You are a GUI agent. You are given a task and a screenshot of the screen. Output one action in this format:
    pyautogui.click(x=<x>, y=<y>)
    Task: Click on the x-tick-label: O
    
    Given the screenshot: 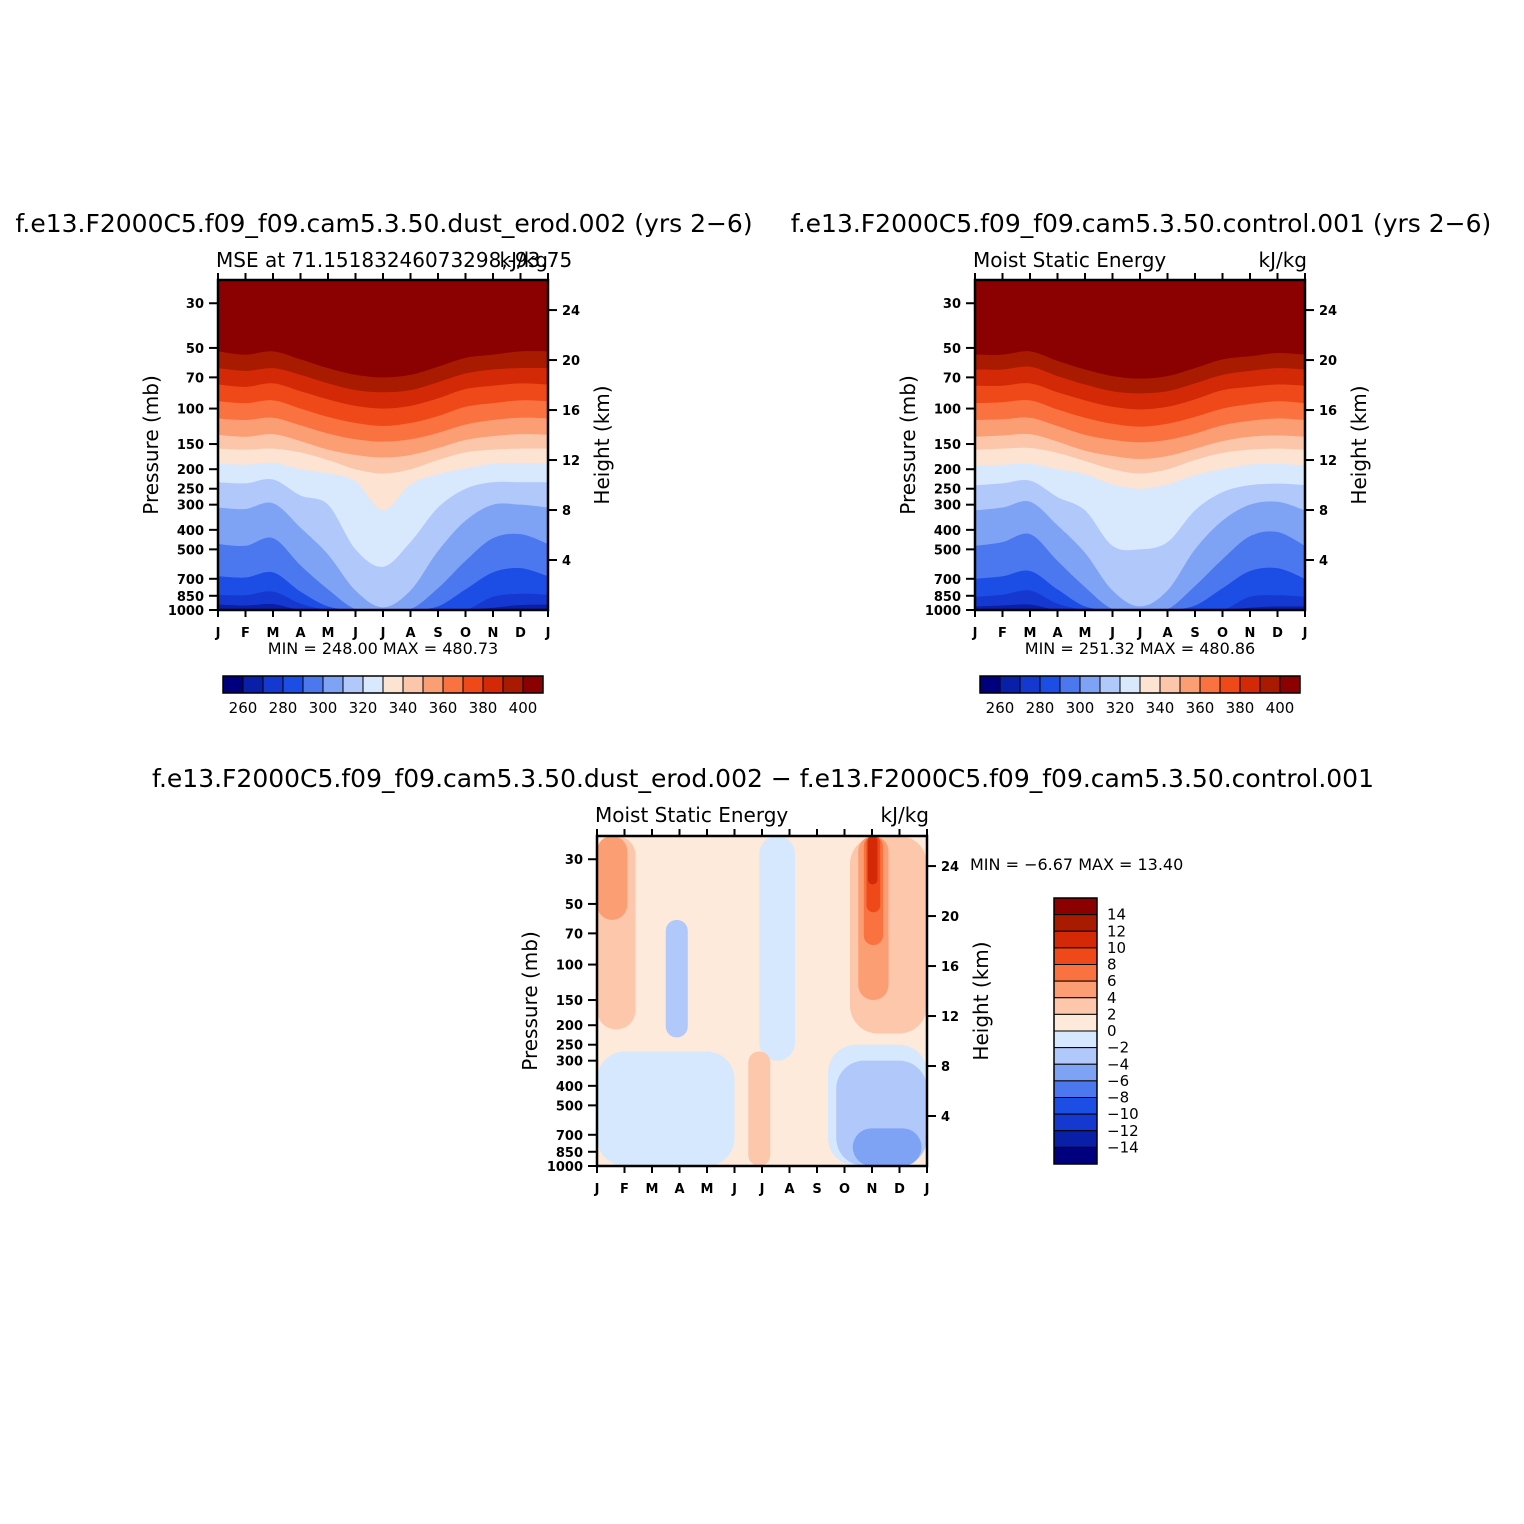 What is the action you would take?
    pyautogui.click(x=1222, y=633)
    